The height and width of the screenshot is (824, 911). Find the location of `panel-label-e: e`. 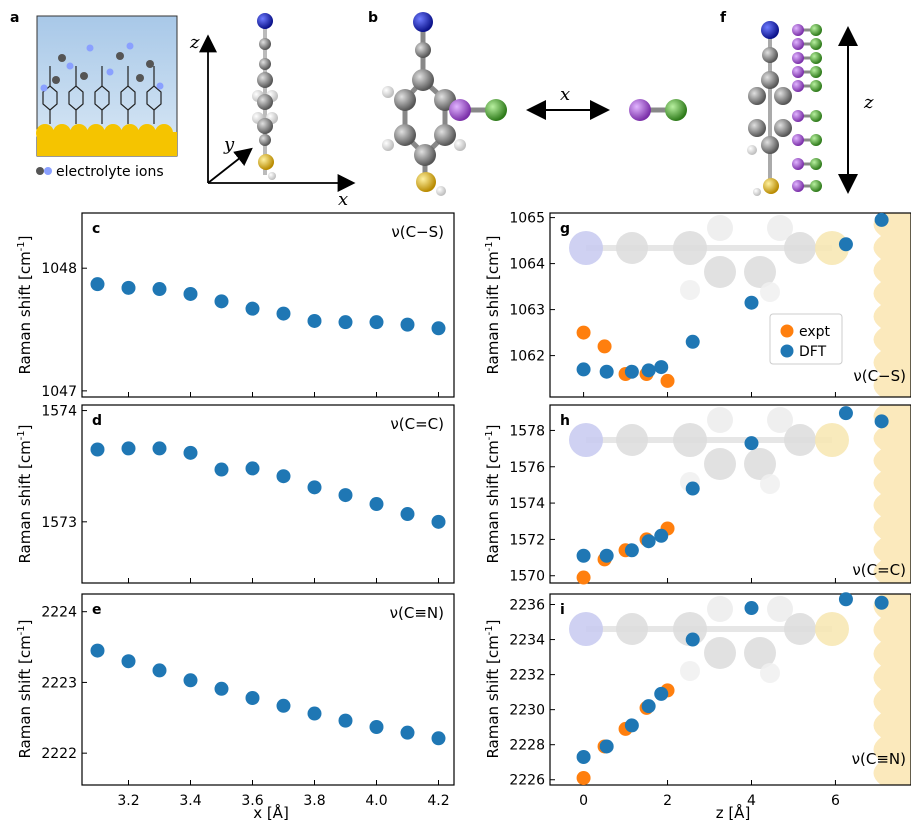

panel-label-e: e is located at coordinates (97, 610).